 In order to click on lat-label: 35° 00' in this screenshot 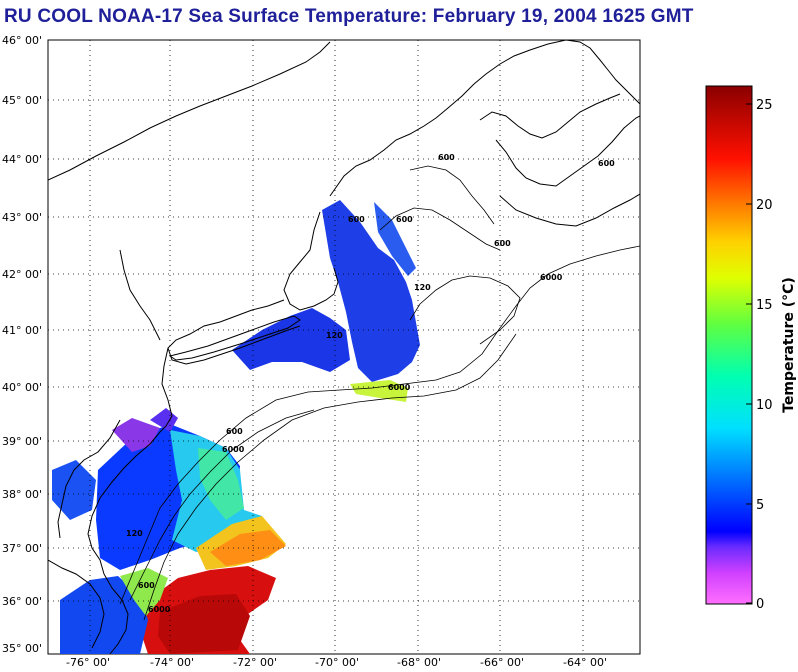, I will do `click(22, 648)`.